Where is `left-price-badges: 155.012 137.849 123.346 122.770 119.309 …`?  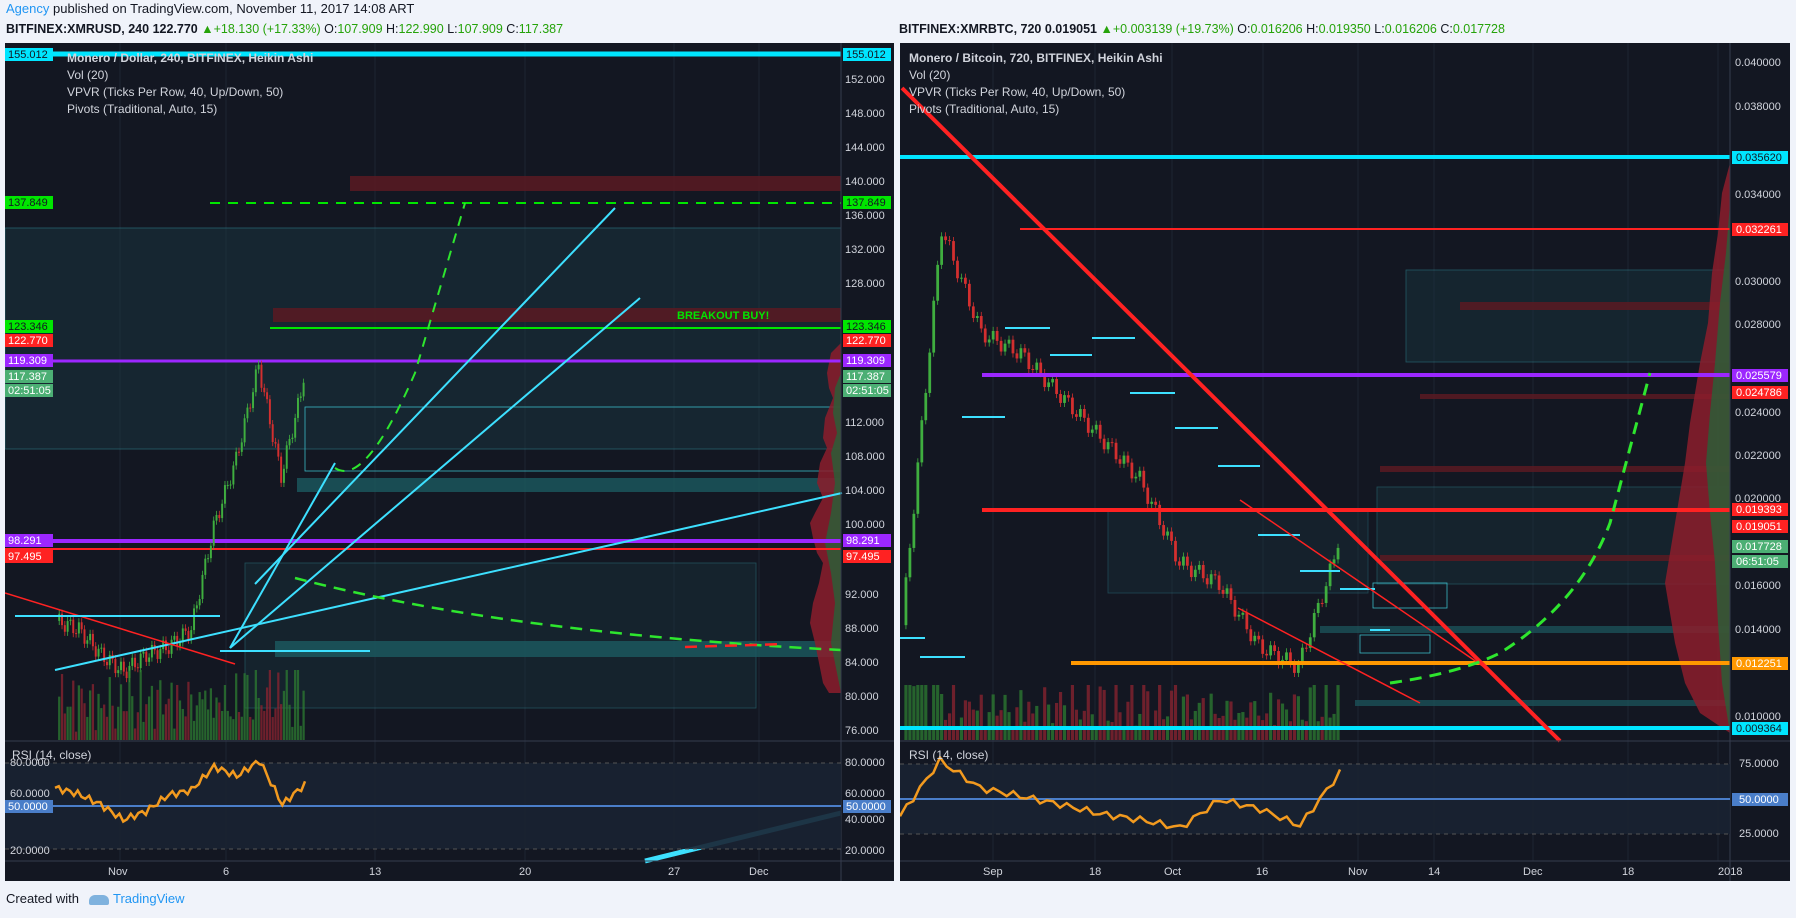 left-price-badges: 155.012 137.849 123.346 122.770 119.309 … is located at coordinates (867, 305).